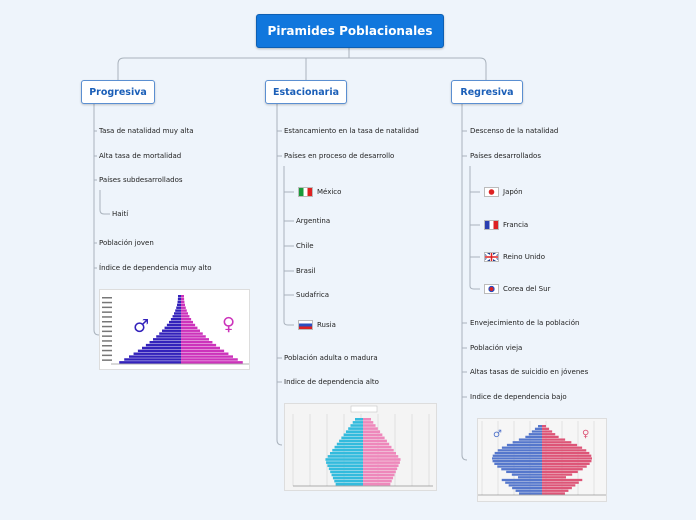 This screenshot has height=520, width=696. Describe the element at coordinates (529, 372) in the screenshot. I see `leaf-suicidio-jovenes: Altas tasas de suicidio en jóvenes` at that location.